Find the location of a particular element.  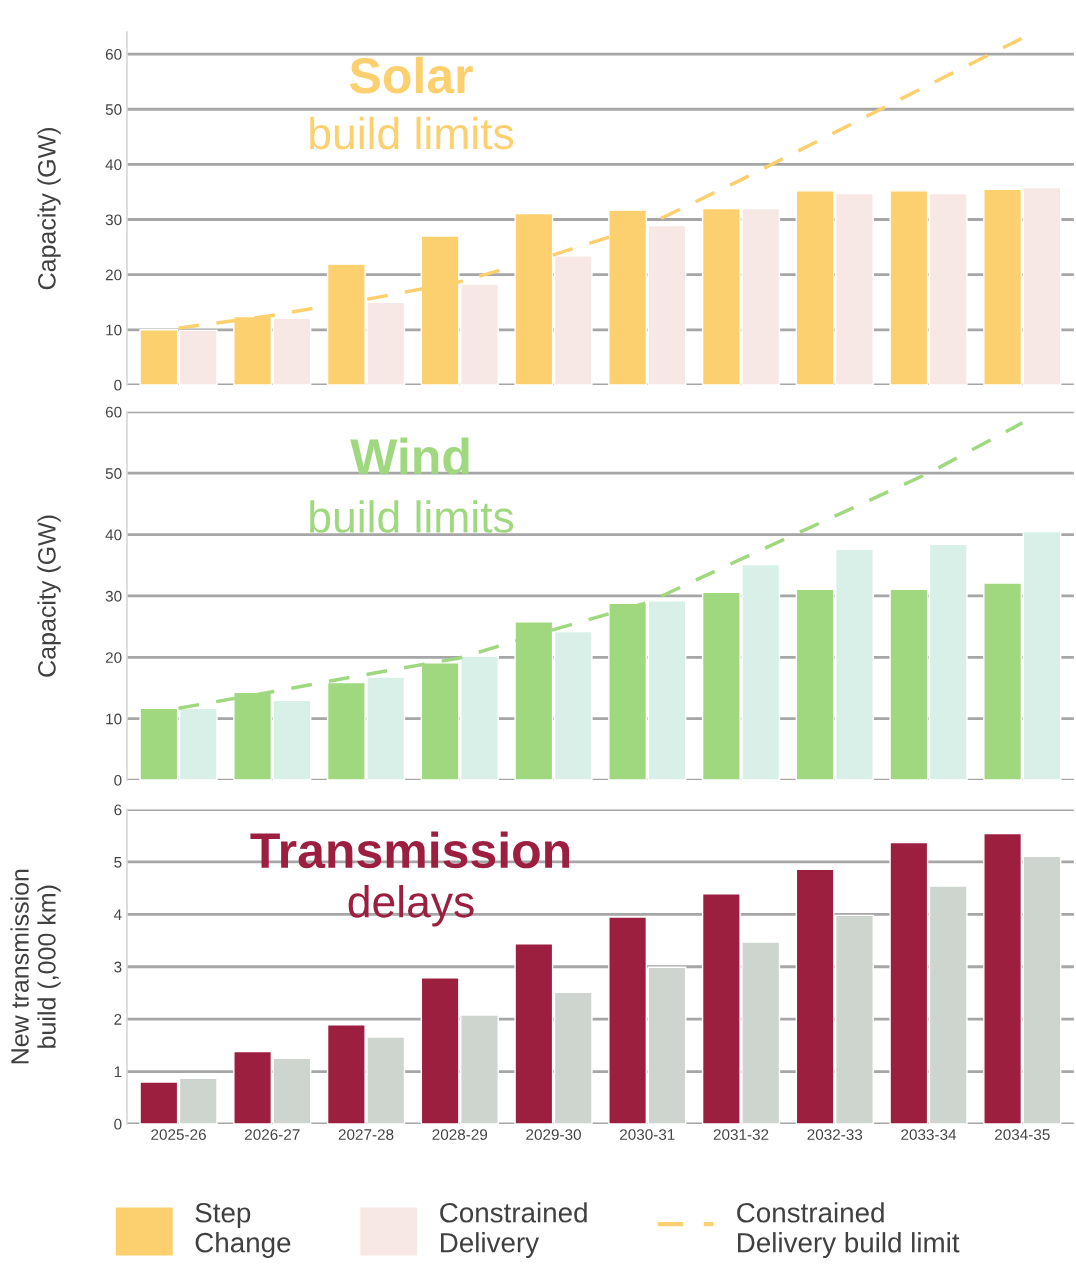

x-tick-label: 2027-28 is located at coordinates (366, 1134).